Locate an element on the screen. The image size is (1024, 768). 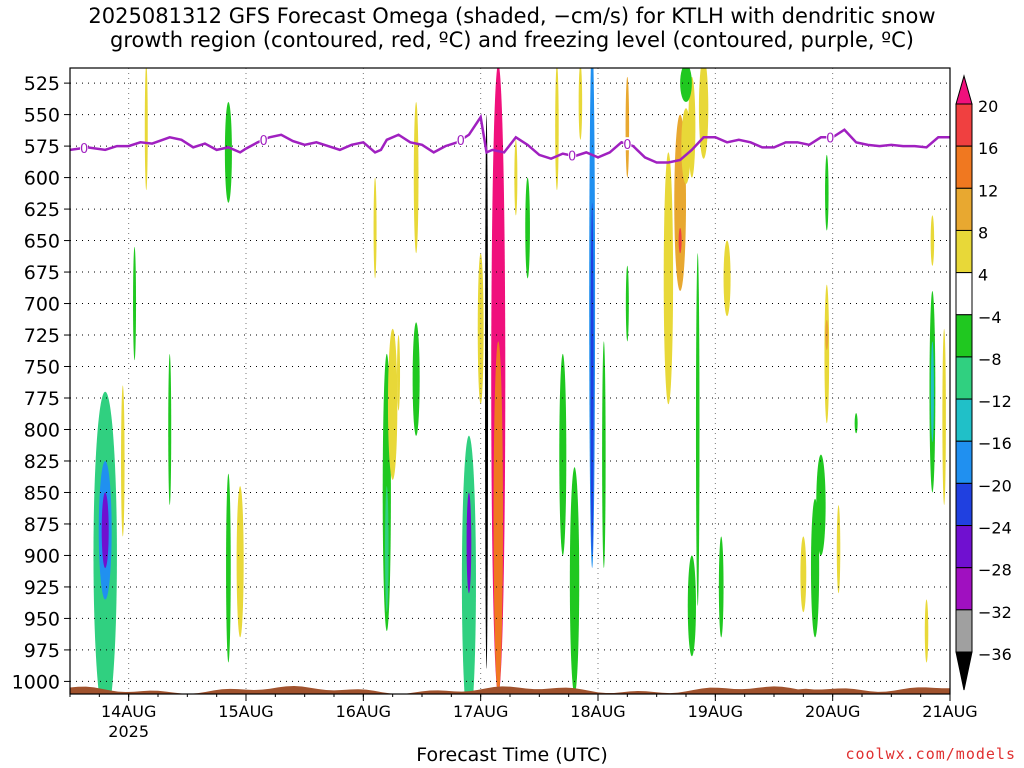
freezing-level-label-0: 0 is located at coordinates (84, 149).